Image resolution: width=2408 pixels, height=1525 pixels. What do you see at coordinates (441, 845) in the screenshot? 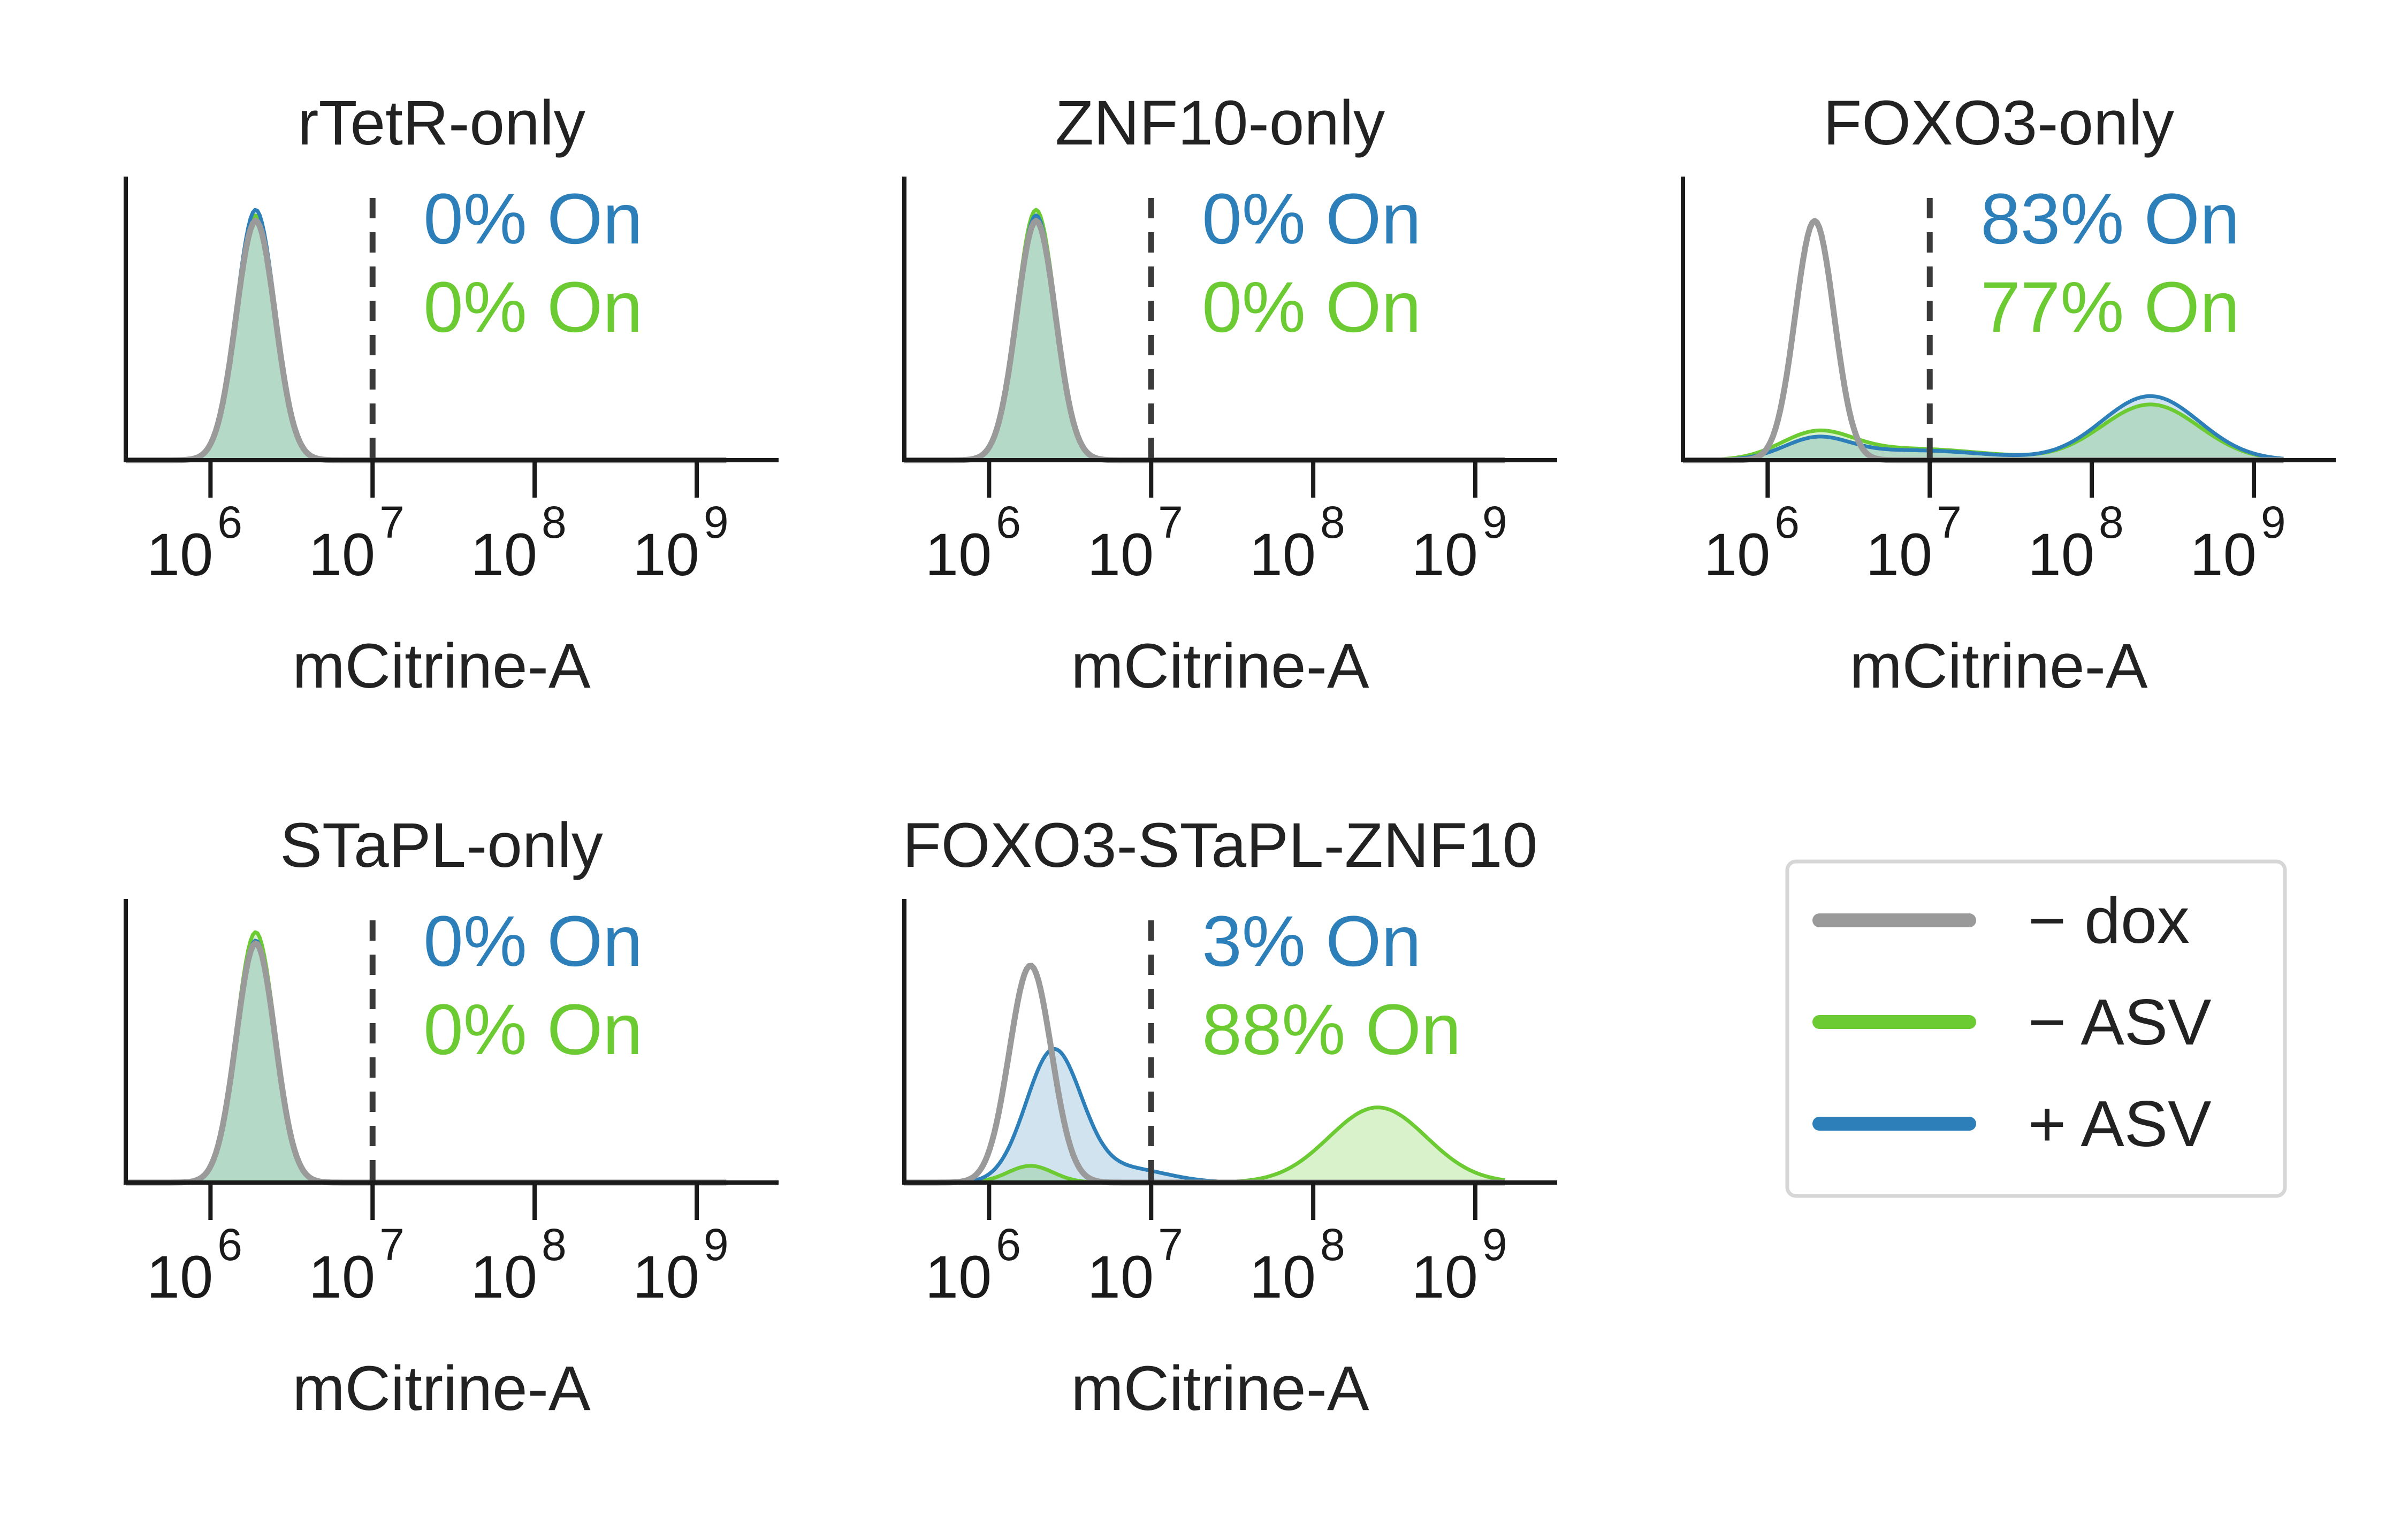
I see `panel-title: STaPL-only` at bounding box center [441, 845].